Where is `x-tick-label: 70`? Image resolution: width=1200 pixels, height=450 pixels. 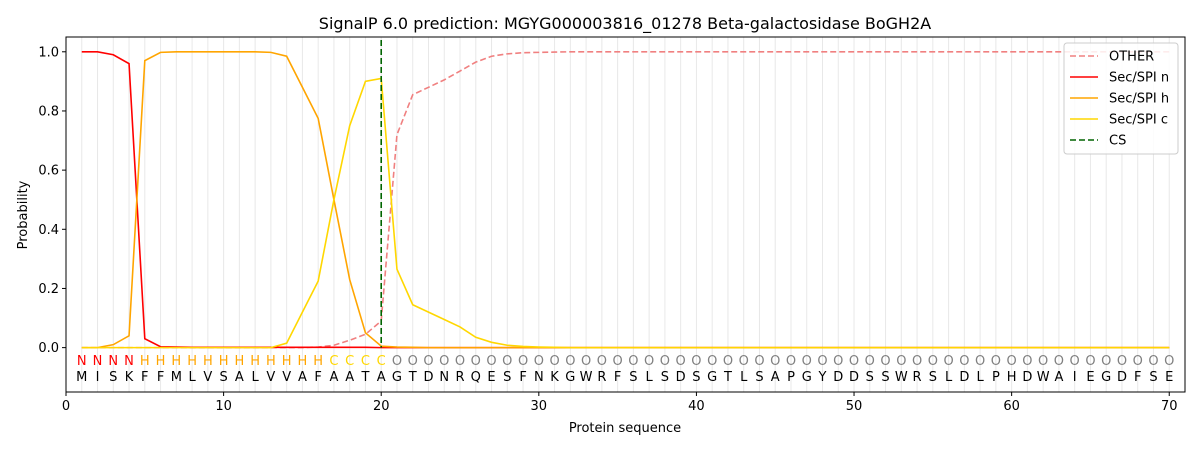
x-tick-label: 70 is located at coordinates (1169, 406).